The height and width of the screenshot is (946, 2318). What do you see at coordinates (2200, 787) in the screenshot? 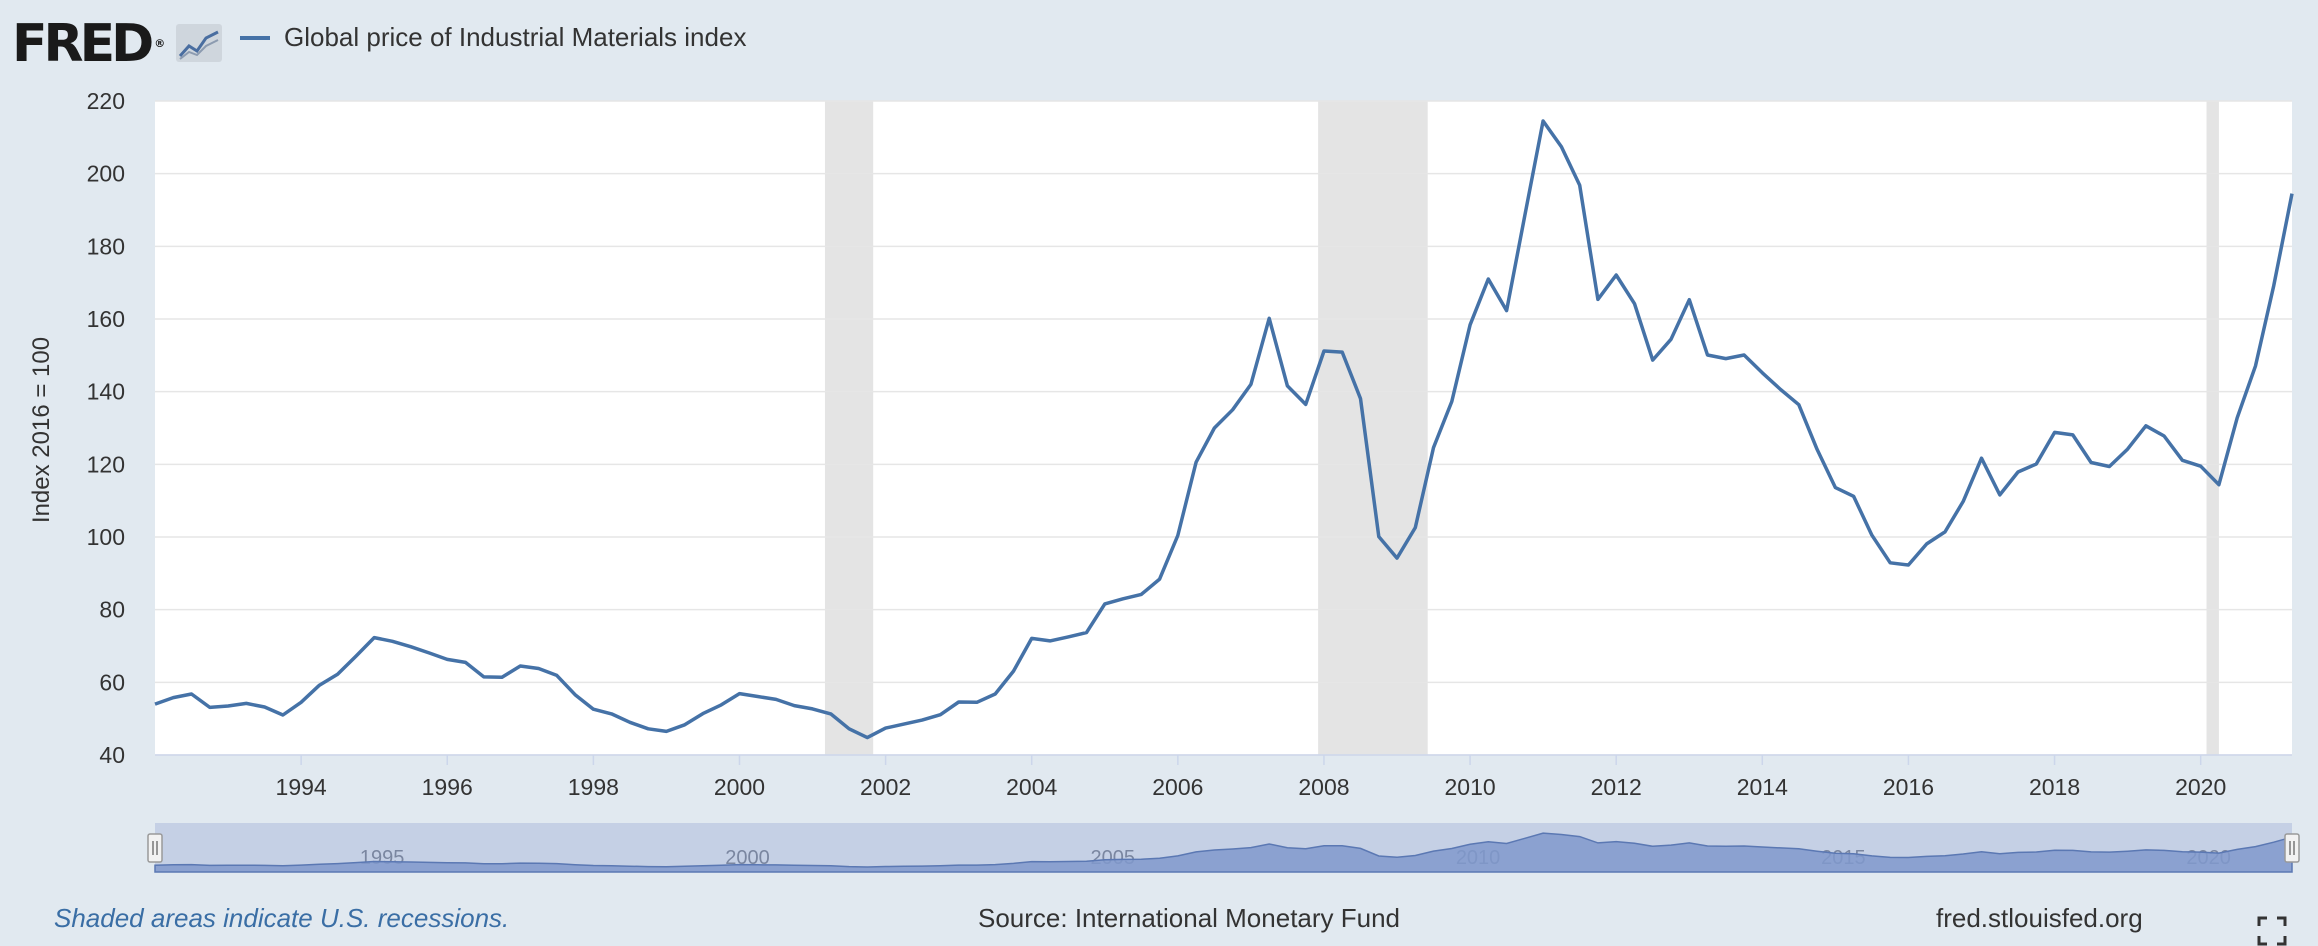
I see `x-tick-label: 2020` at bounding box center [2200, 787].